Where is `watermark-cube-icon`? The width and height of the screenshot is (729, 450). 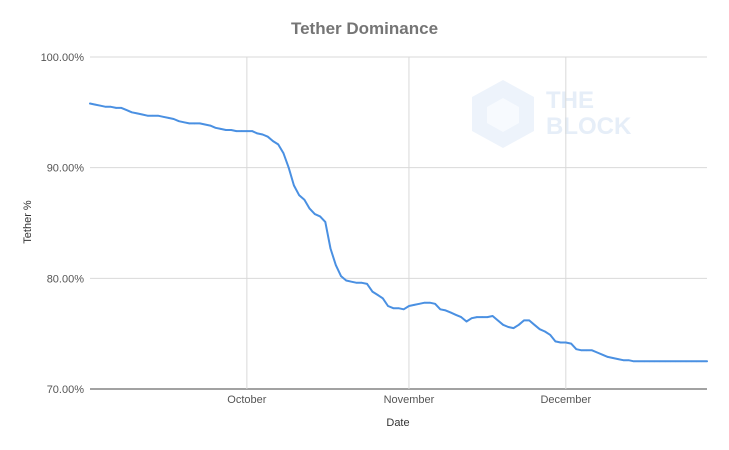 watermark-cube-icon is located at coordinates (503, 115).